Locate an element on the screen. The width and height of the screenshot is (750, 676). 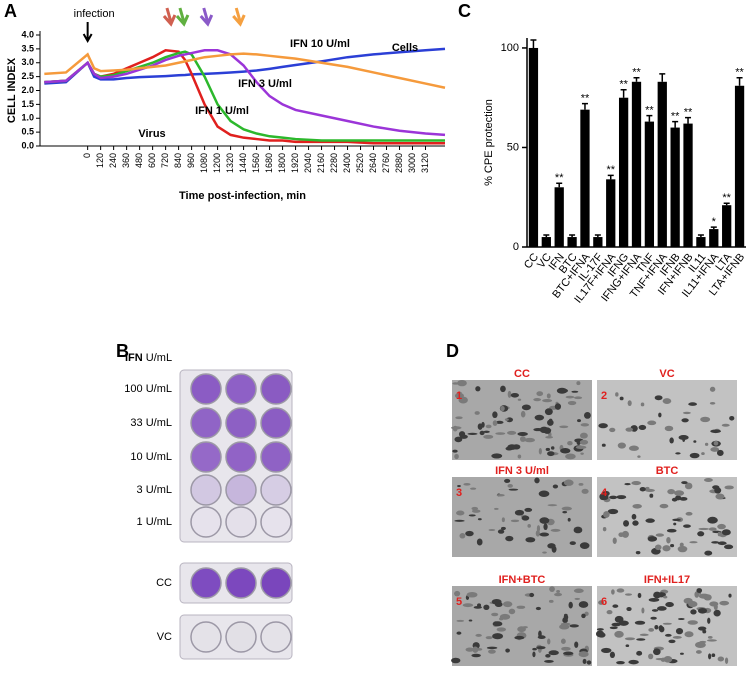
x-tick-label: 2040 is located at coordinates (308, 163).